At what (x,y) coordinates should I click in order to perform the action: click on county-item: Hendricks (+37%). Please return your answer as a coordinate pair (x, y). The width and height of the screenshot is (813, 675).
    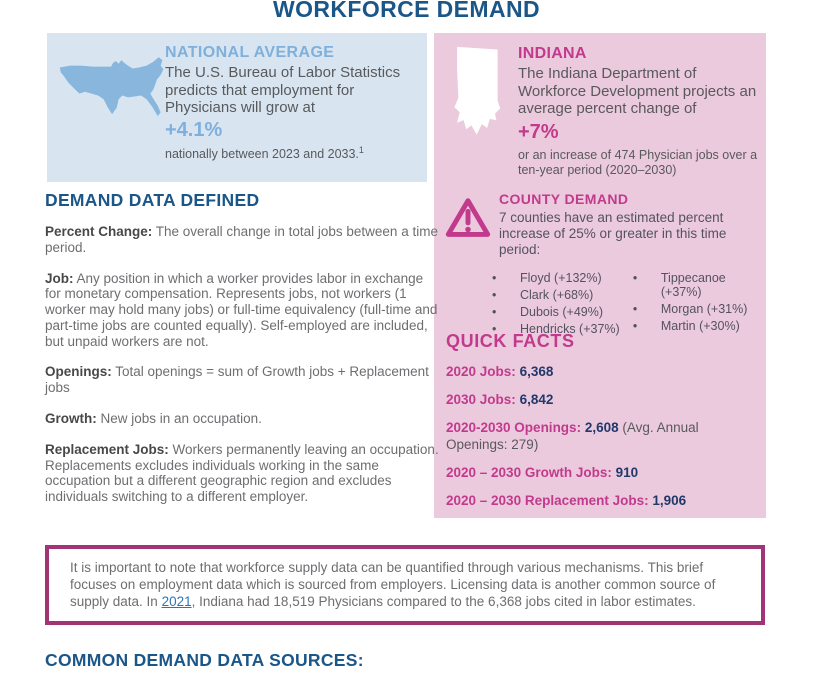
    Looking at the image, I should click on (562, 329).